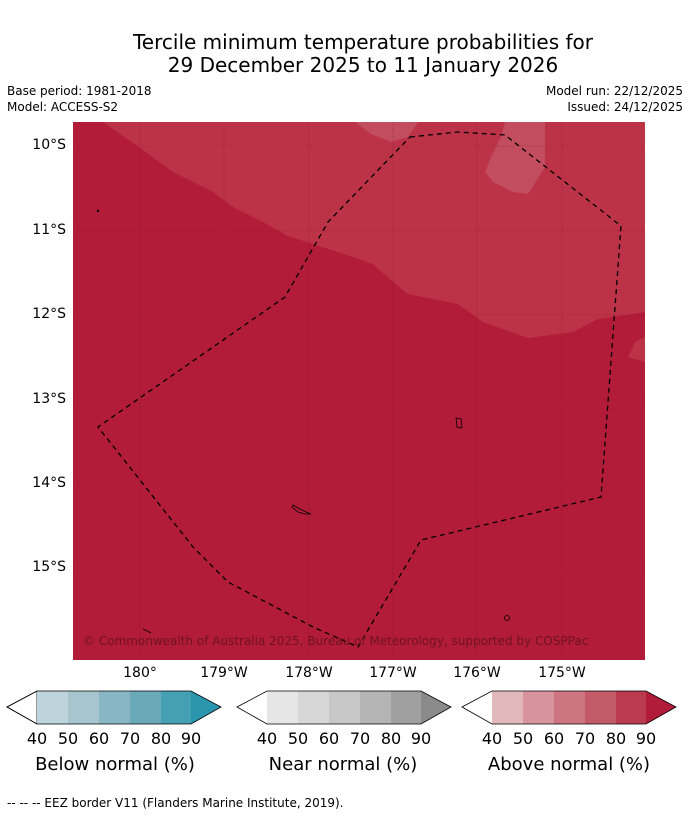  Describe the element at coordinates (33, 567) in the screenshot. I see `lat-label-15s: 15°S` at that location.